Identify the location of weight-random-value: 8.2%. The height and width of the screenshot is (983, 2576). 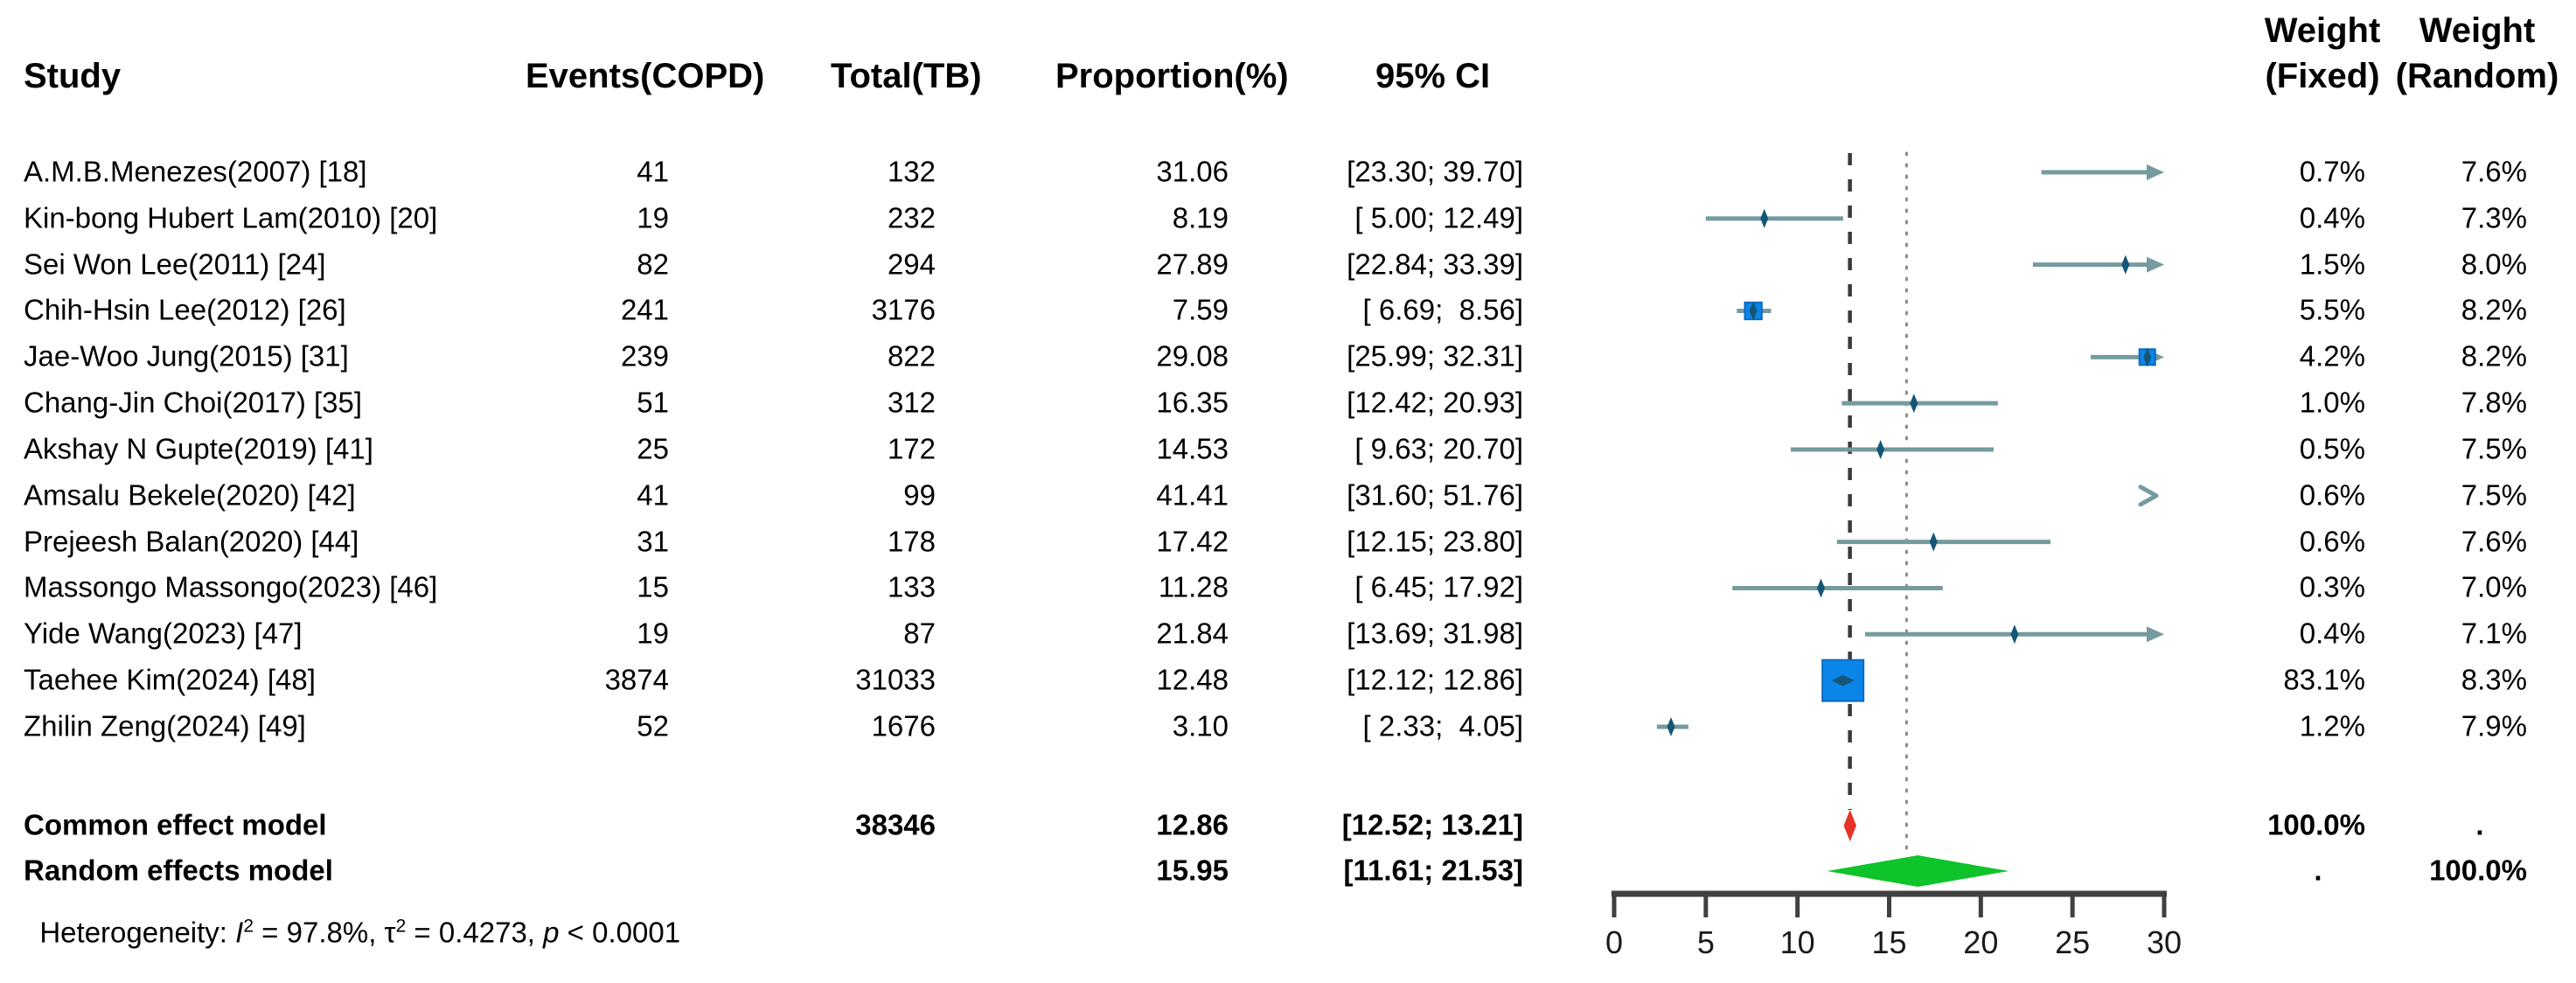
(2494, 356).